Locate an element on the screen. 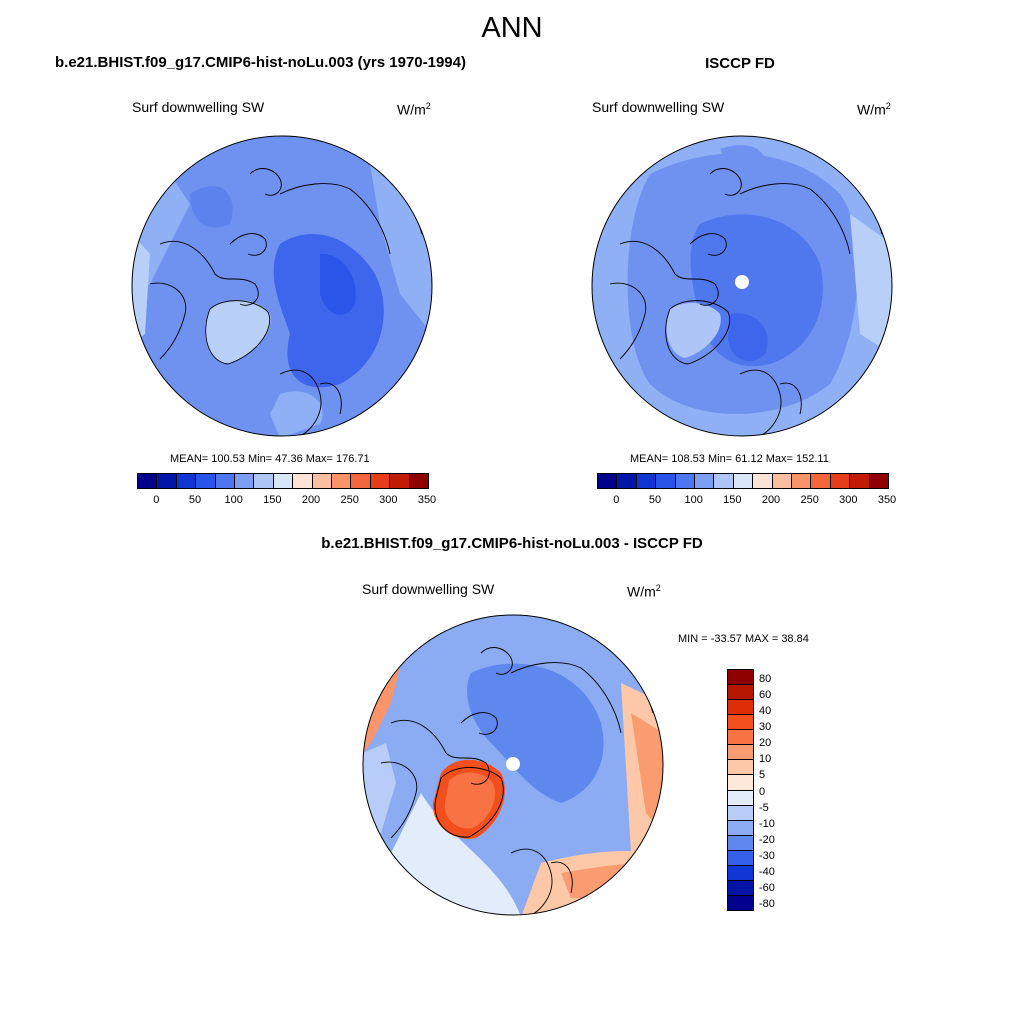 This screenshot has height=1024, width=1024. colorbar-tick-label: 10 is located at coordinates (765, 759).